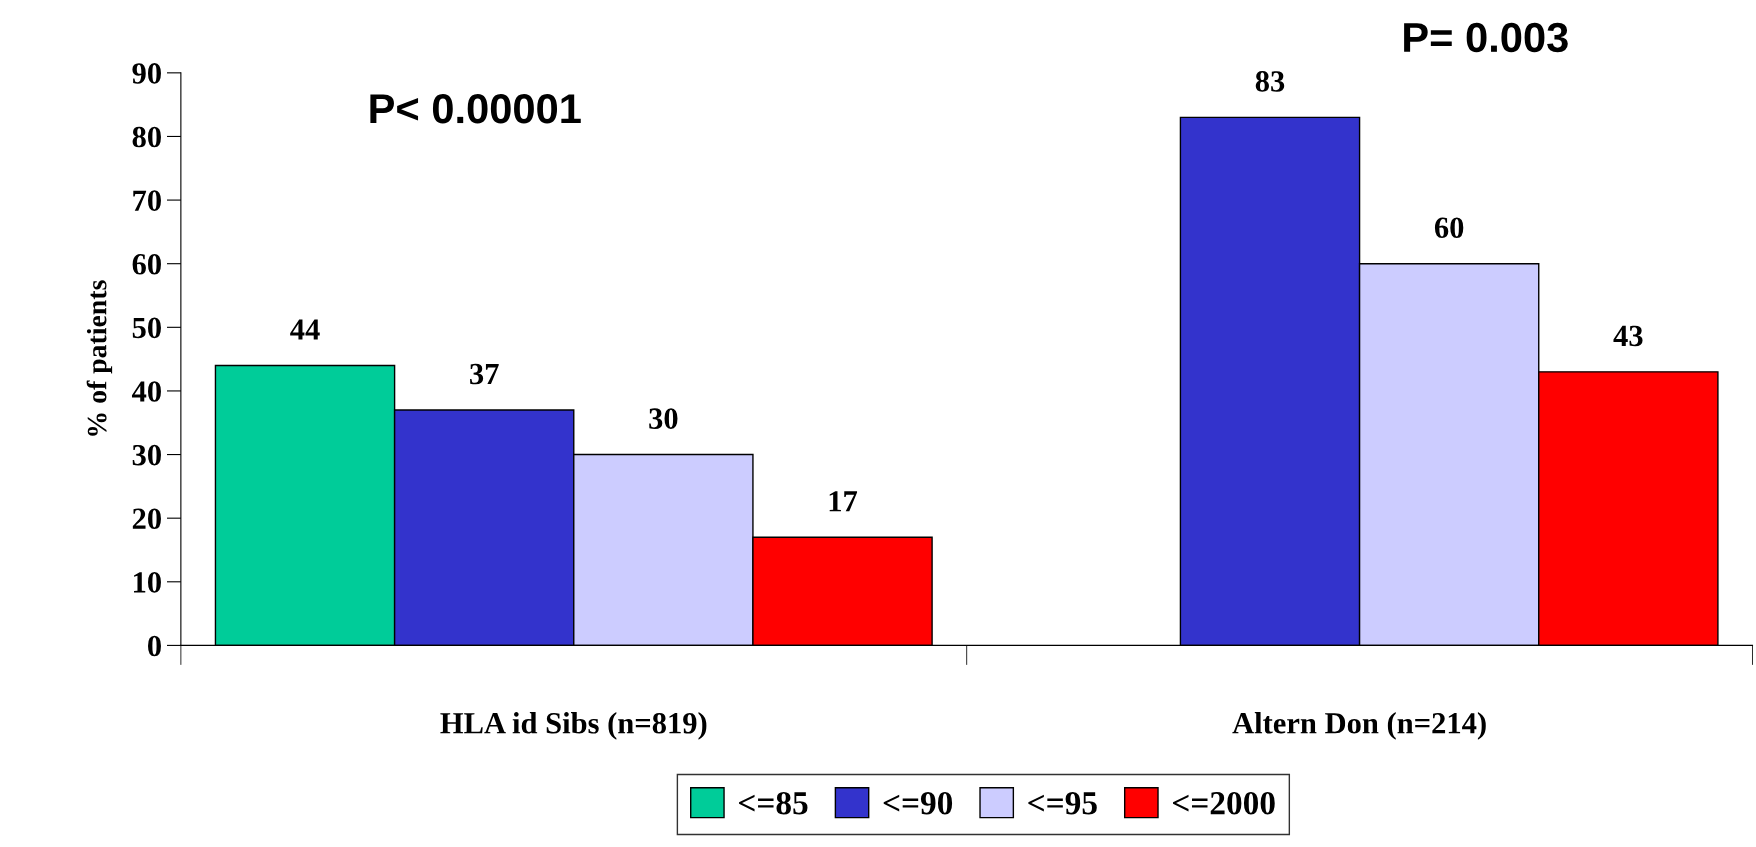 The height and width of the screenshot is (847, 1756). I want to click on y-tick-label: 40, so click(146, 391).